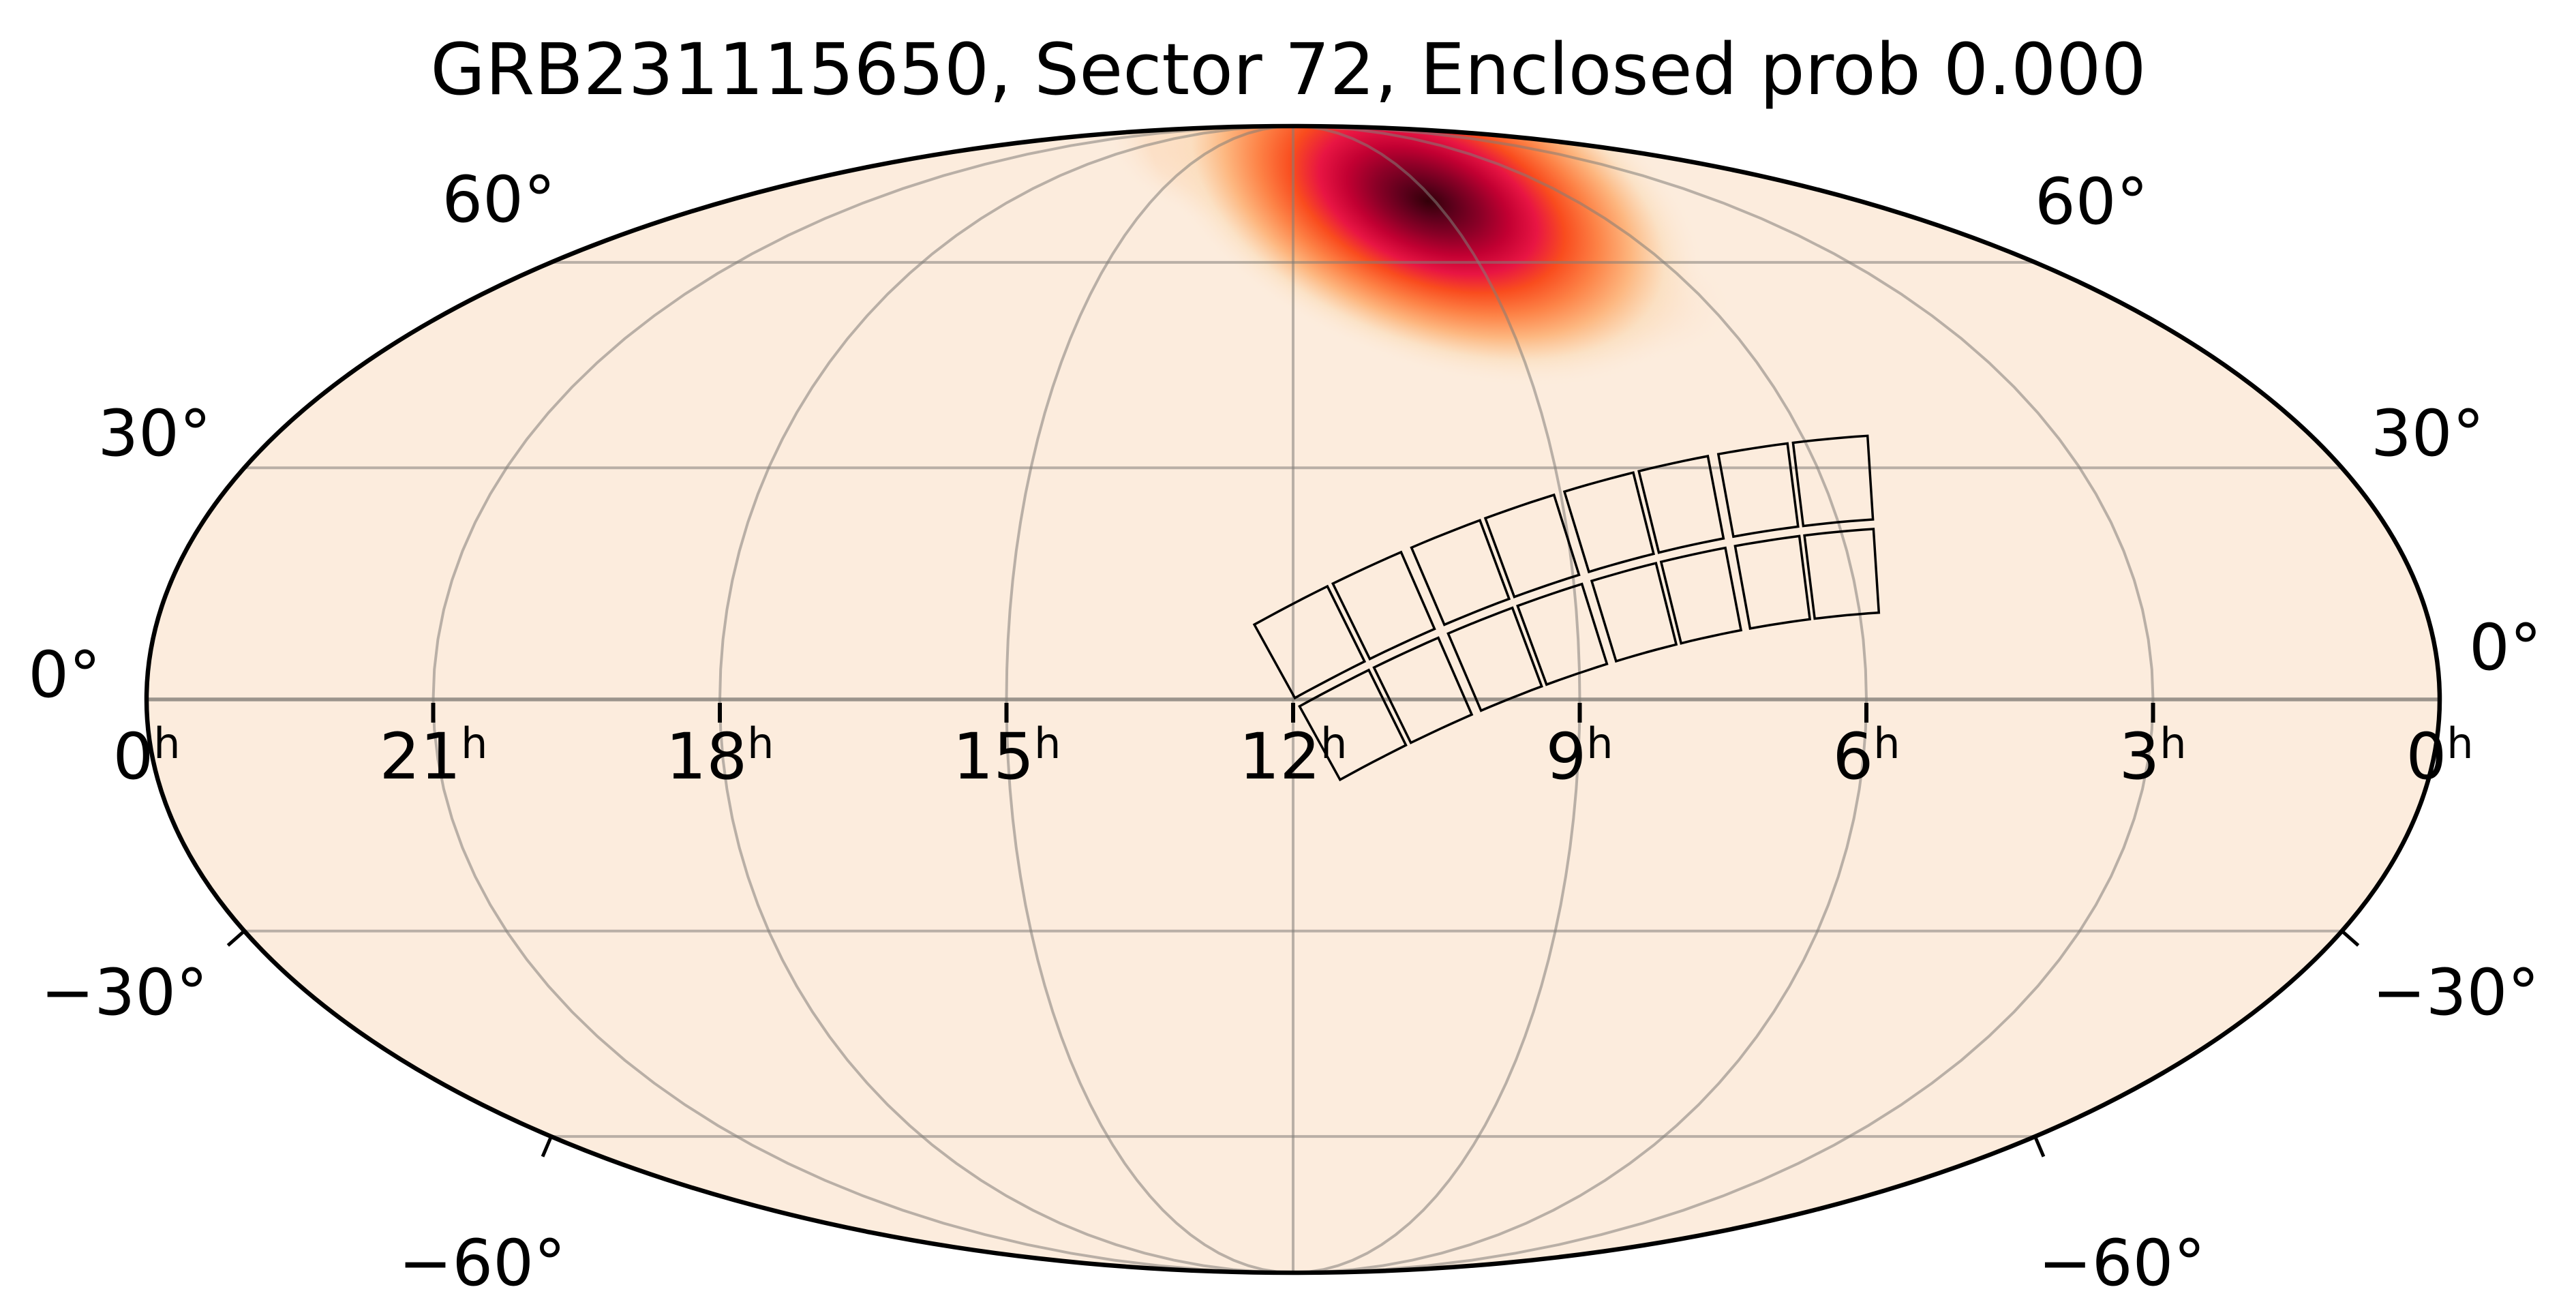 This screenshot has height=1315, width=2576. Describe the element at coordinates (547, 1147) in the screenshot. I see `dec-tick--60-left` at that location.